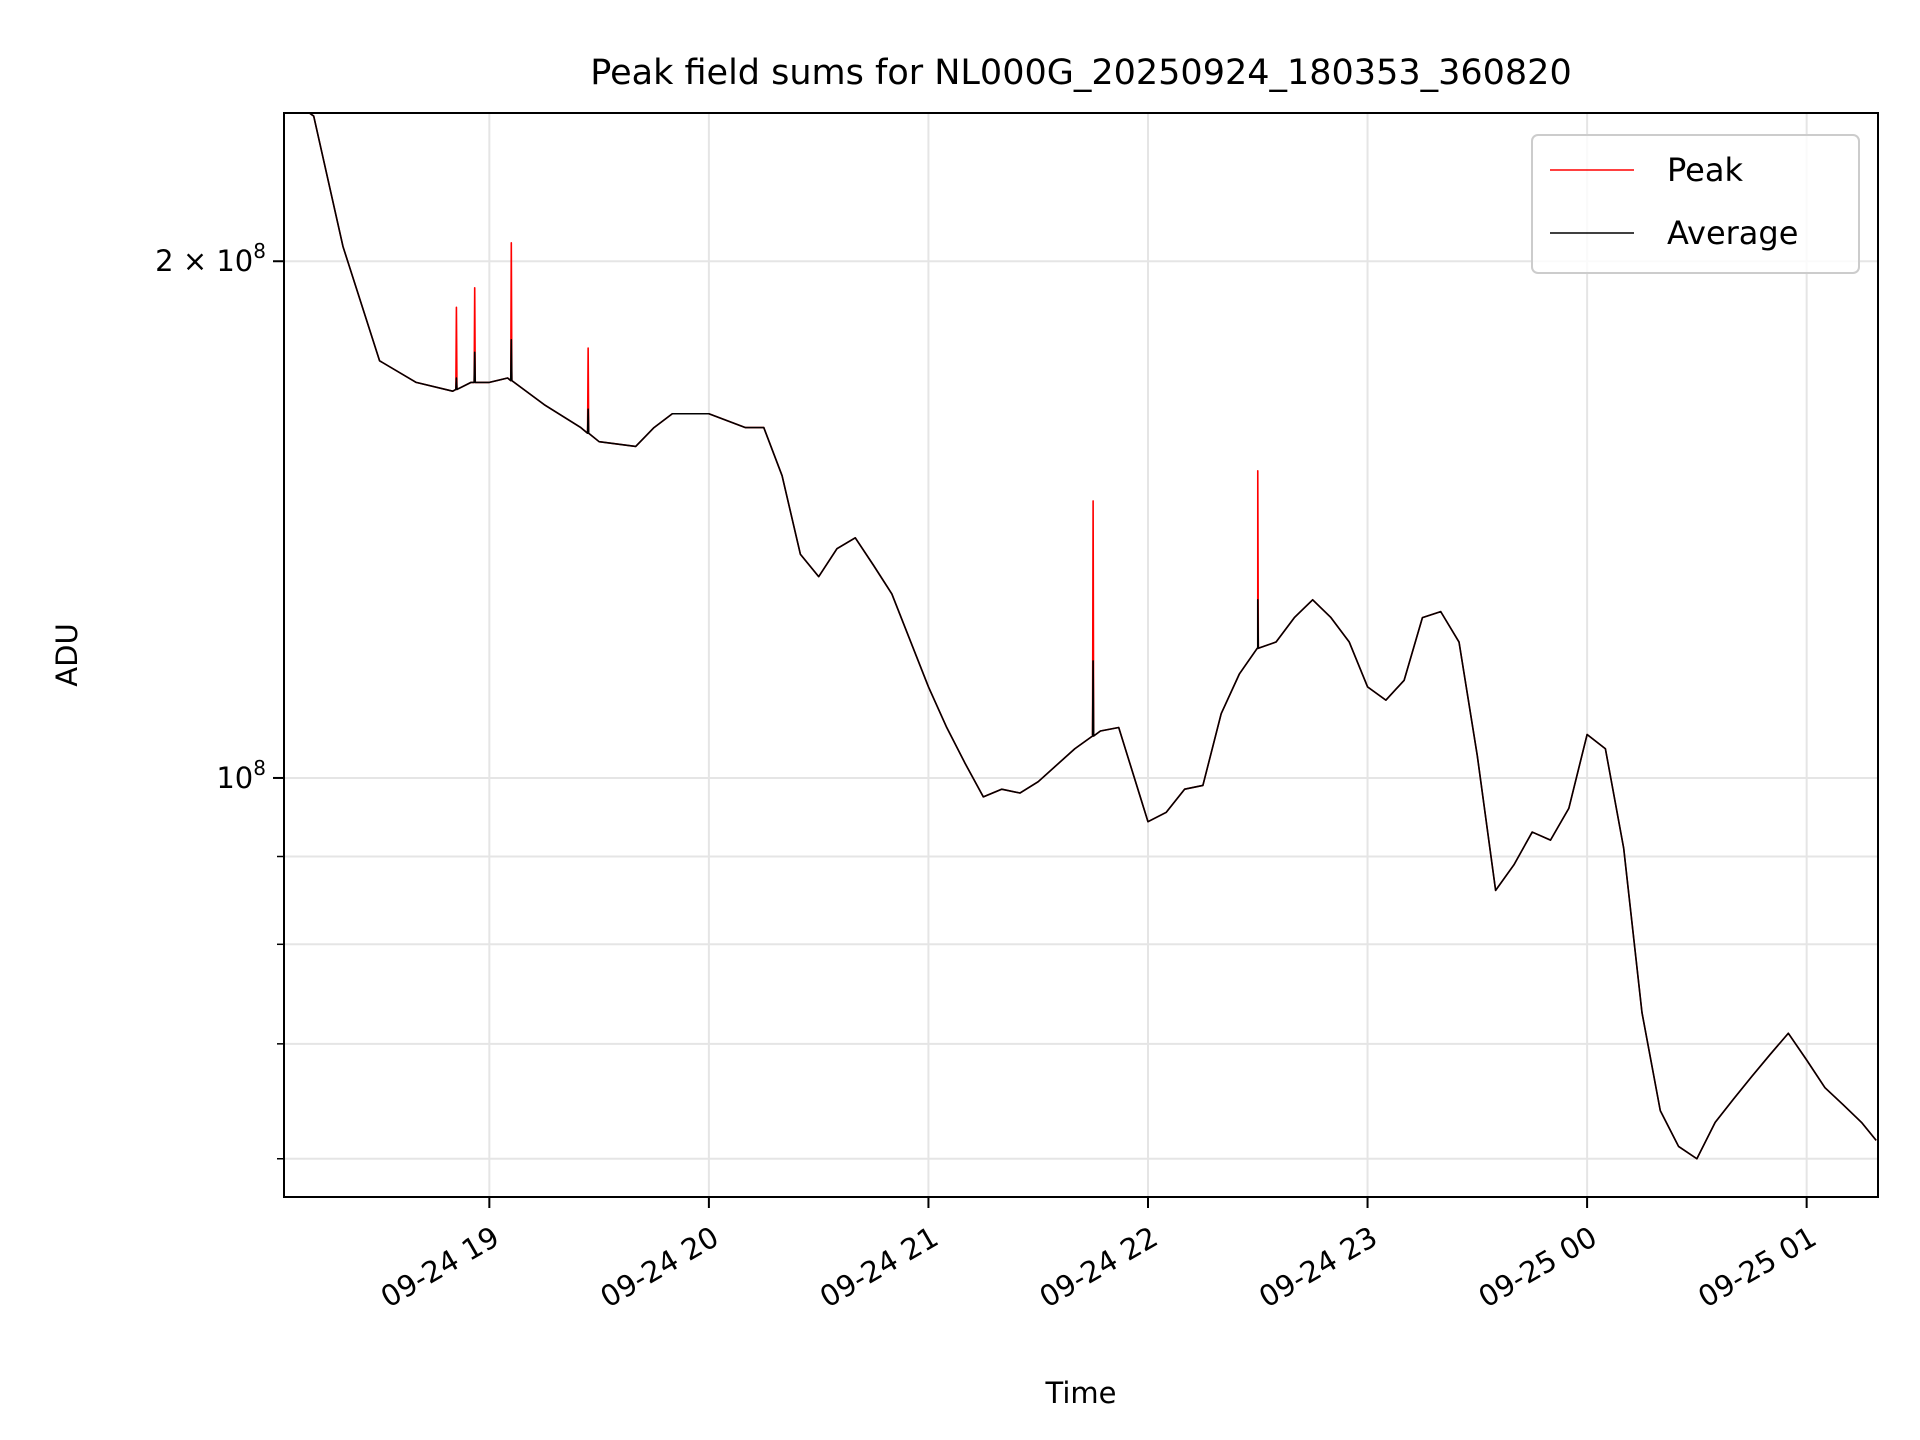 This screenshot has width=1920, height=1440. What do you see at coordinates (204, 261) in the screenshot?
I see `y-tick-label-base: 2 × 10` at bounding box center [204, 261].